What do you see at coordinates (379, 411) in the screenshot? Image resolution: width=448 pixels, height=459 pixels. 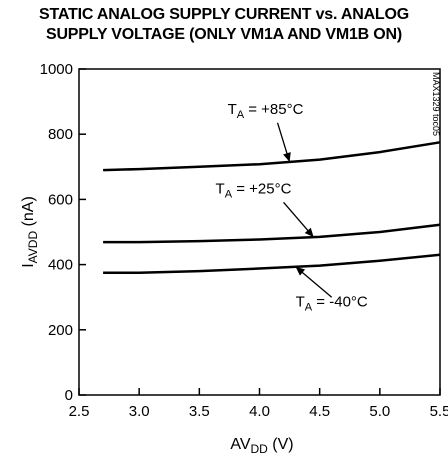 I see `x-tick-label: 5.0` at bounding box center [379, 411].